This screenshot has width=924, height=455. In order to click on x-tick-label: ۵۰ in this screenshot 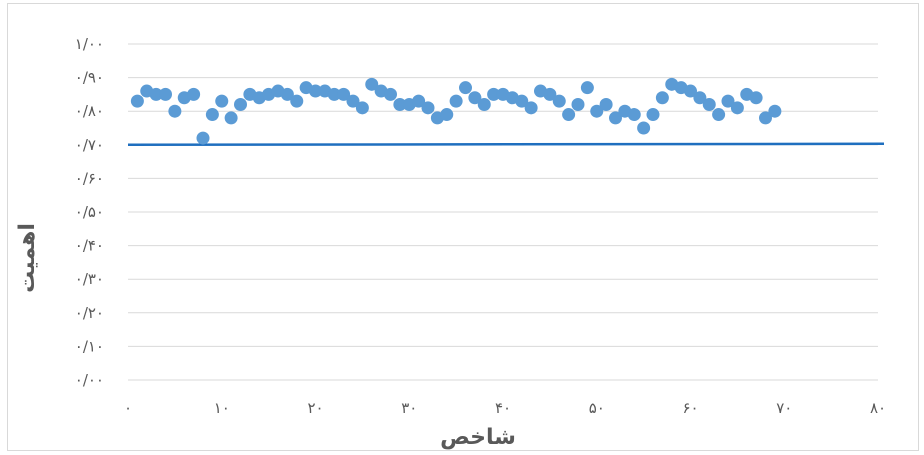, I will do `click(597, 408)`.